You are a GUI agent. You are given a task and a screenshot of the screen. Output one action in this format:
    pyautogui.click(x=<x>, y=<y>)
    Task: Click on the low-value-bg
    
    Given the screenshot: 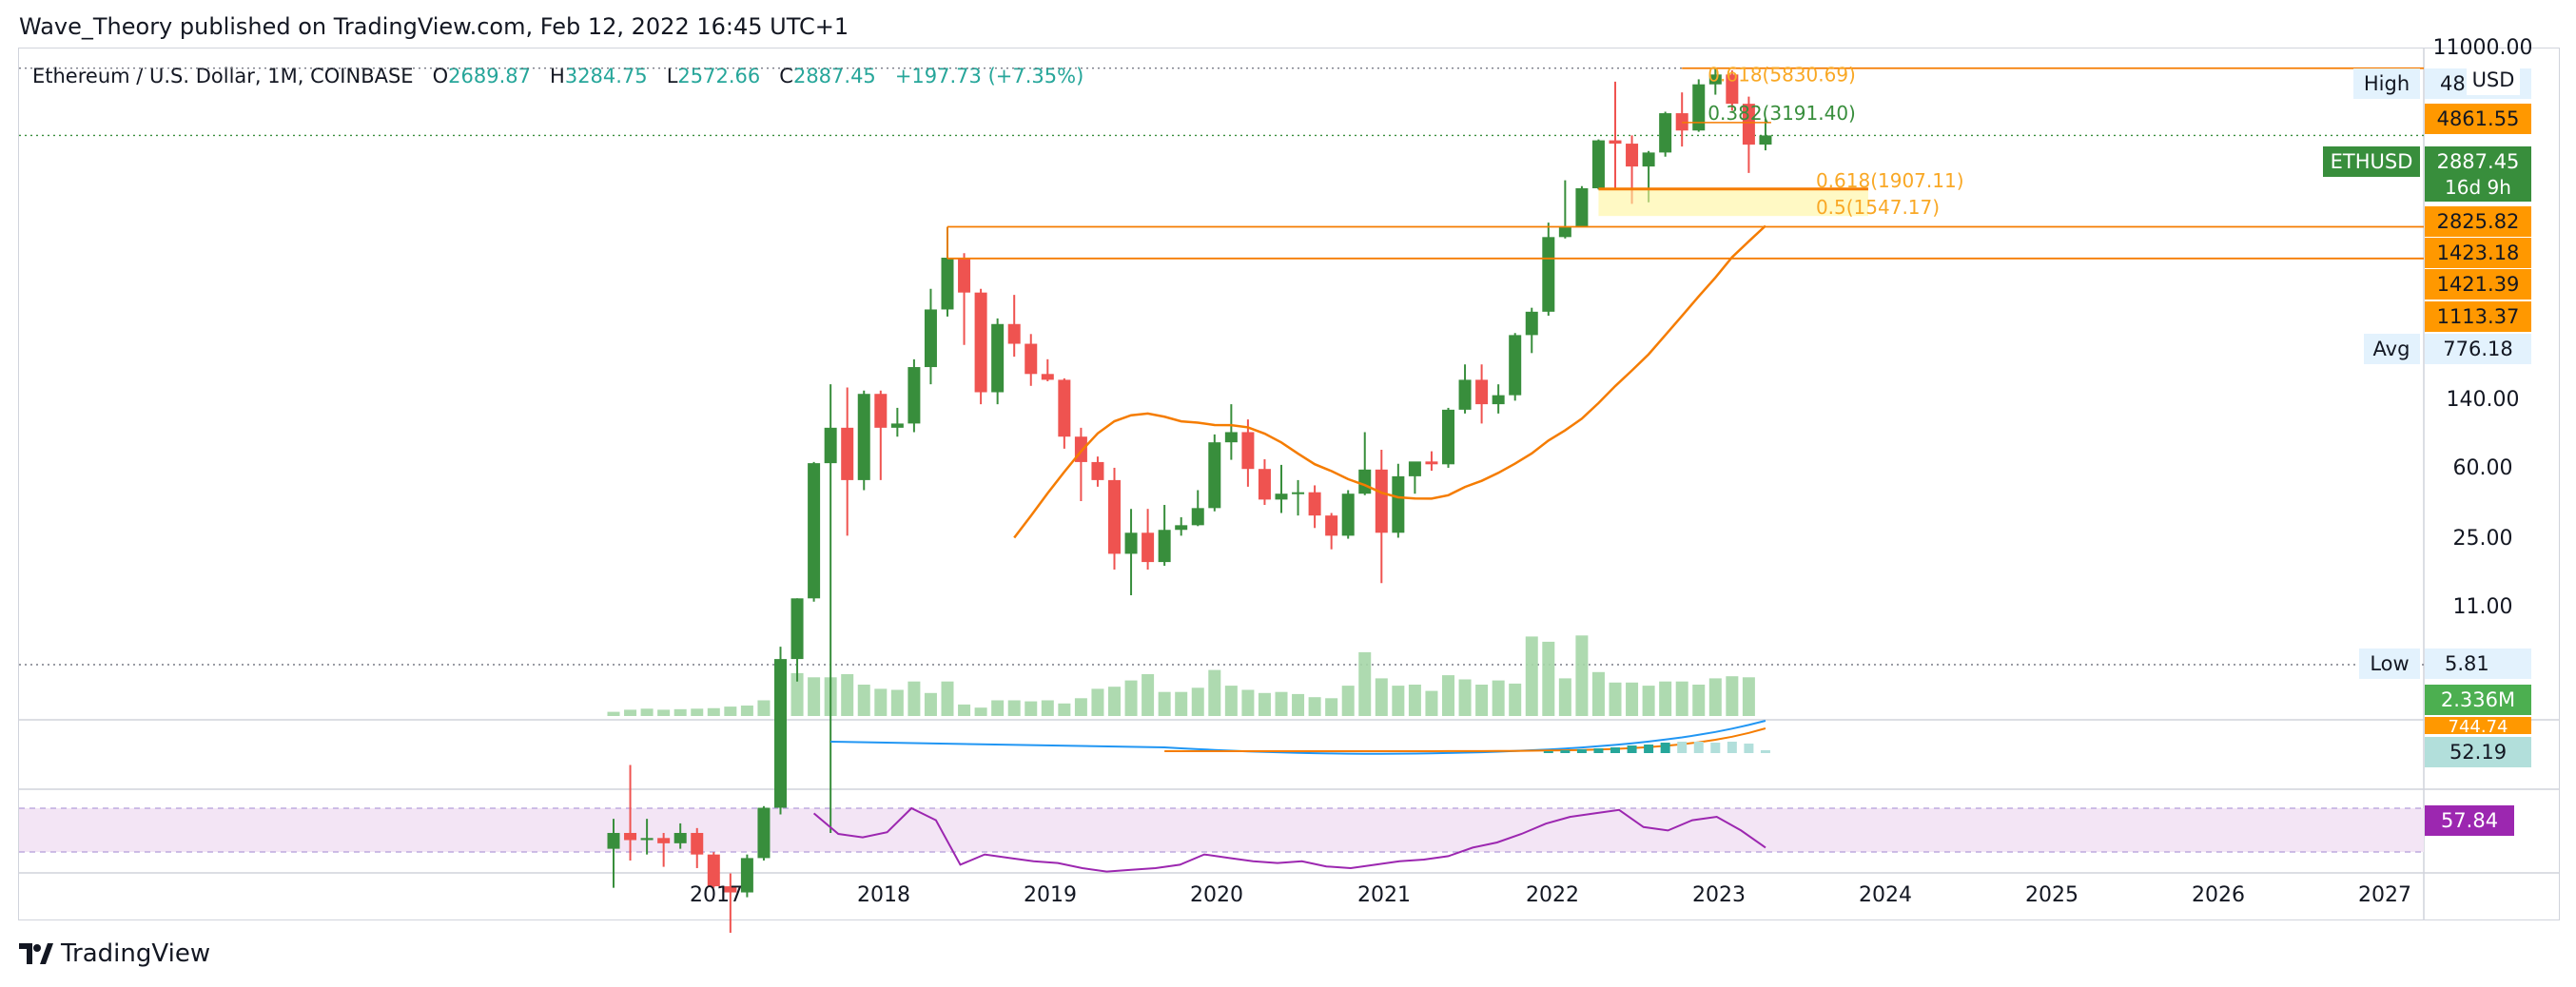 What is the action you would take?
    pyautogui.click(x=2478, y=664)
    